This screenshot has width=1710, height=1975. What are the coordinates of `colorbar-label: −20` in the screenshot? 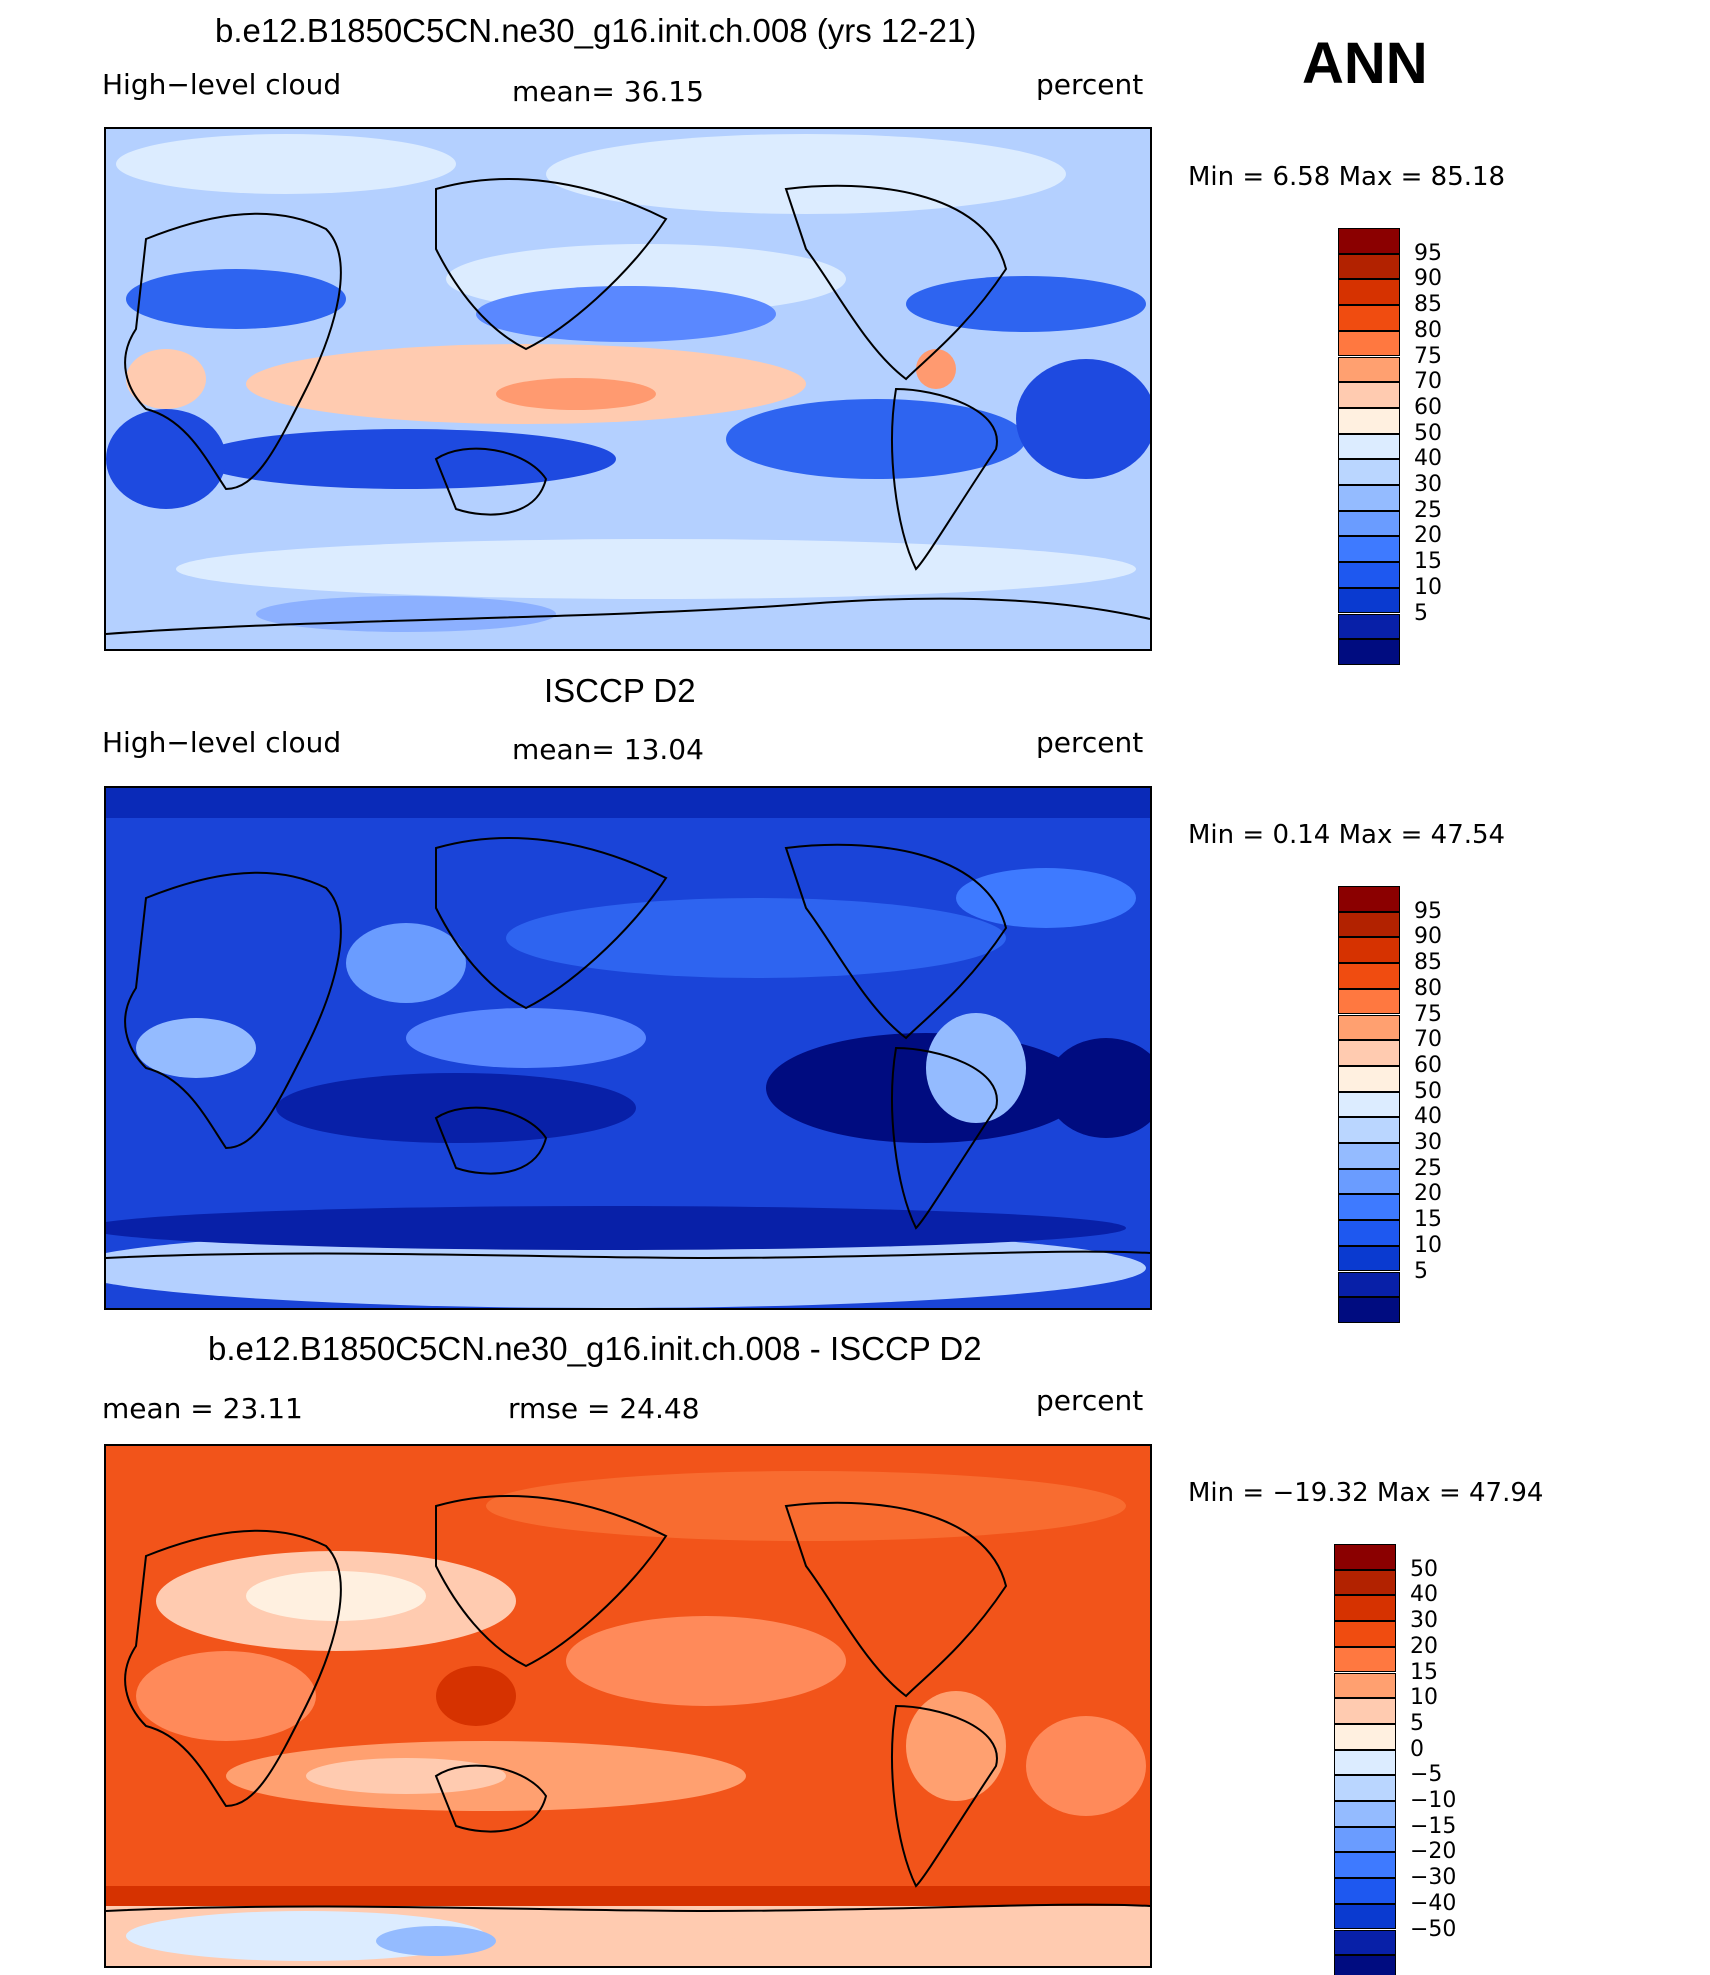 It's located at (1433, 1852).